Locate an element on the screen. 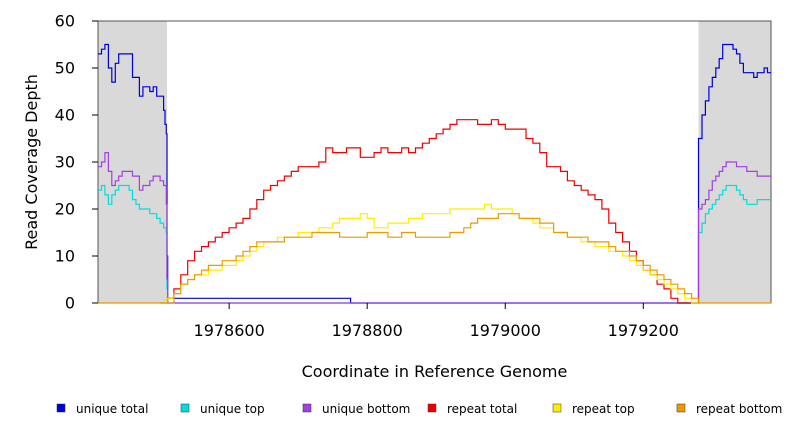  legend-label-unique-total: unique total is located at coordinates (112, 409).